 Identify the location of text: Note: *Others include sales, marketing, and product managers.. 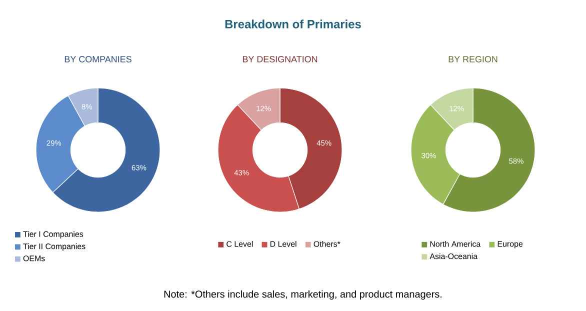
(303, 295).